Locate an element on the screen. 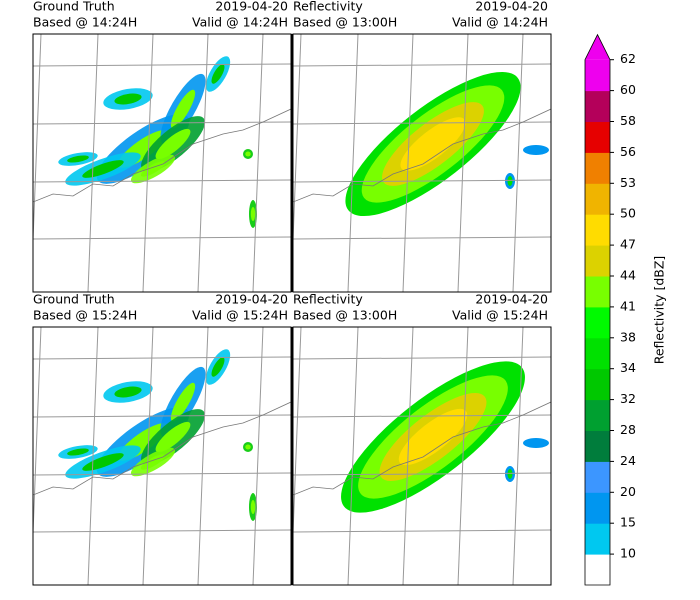 The width and height of the screenshot is (700, 600). colorbar-tick-label: 34 is located at coordinates (628, 367).